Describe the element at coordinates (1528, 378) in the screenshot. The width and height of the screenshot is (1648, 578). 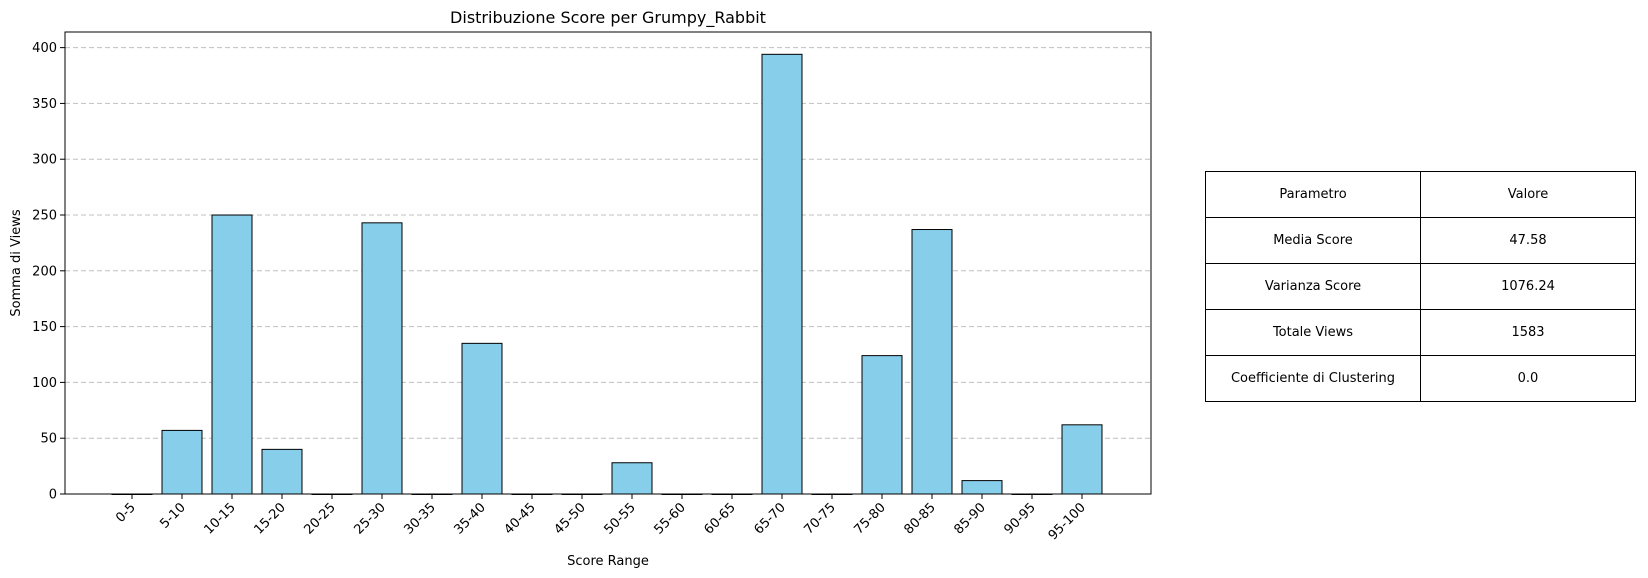
I see `table-cell-value: 0.0` at that location.